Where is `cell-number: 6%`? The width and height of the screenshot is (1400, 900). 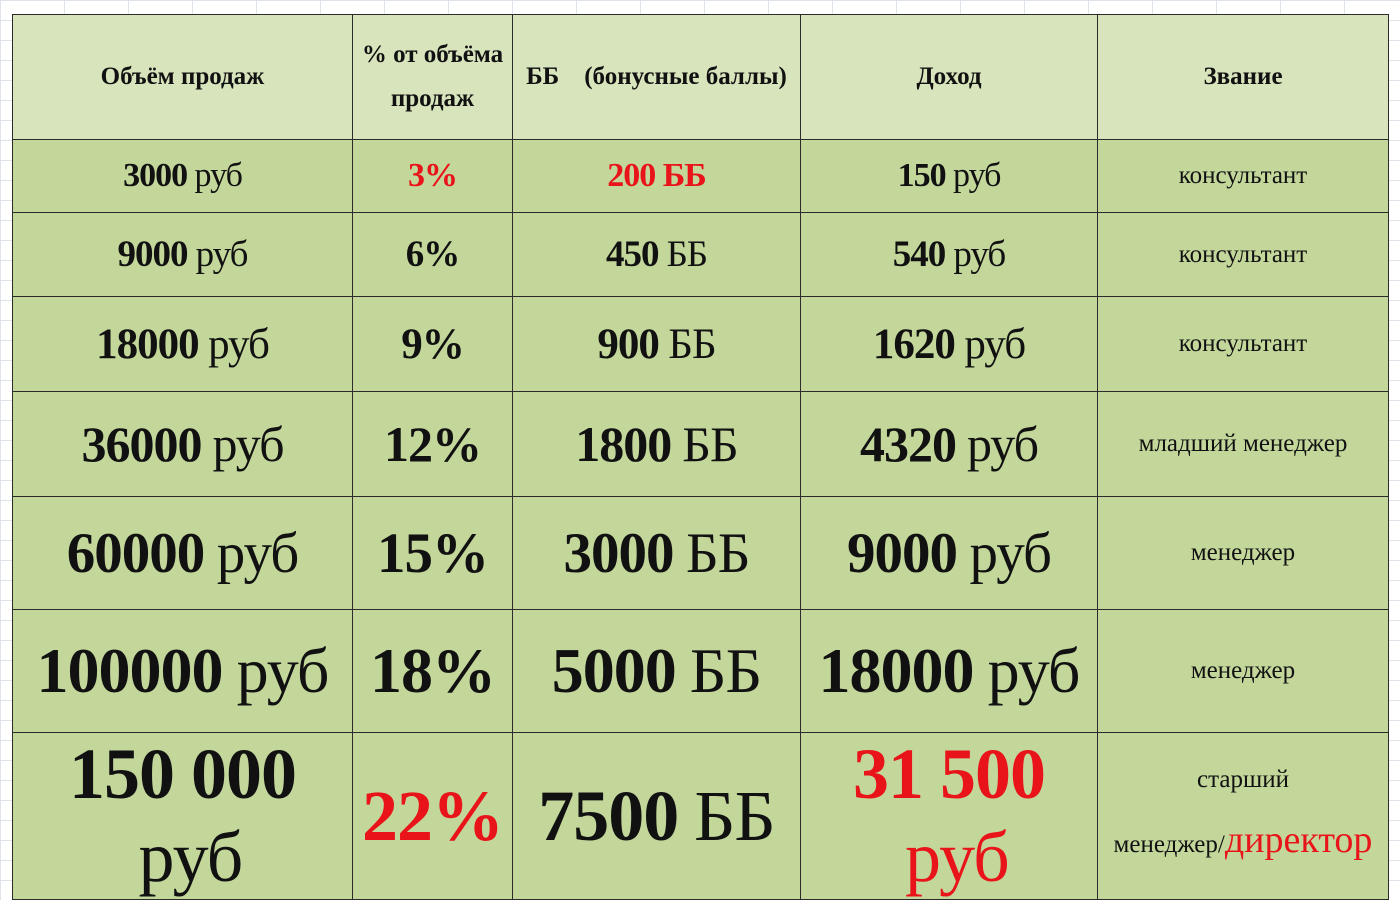 cell-number: 6% is located at coordinates (432, 254).